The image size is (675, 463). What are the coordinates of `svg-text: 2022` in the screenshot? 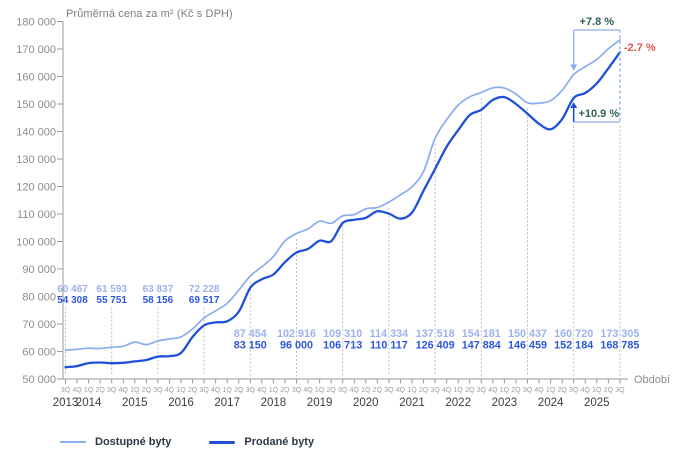 It's located at (458, 403).